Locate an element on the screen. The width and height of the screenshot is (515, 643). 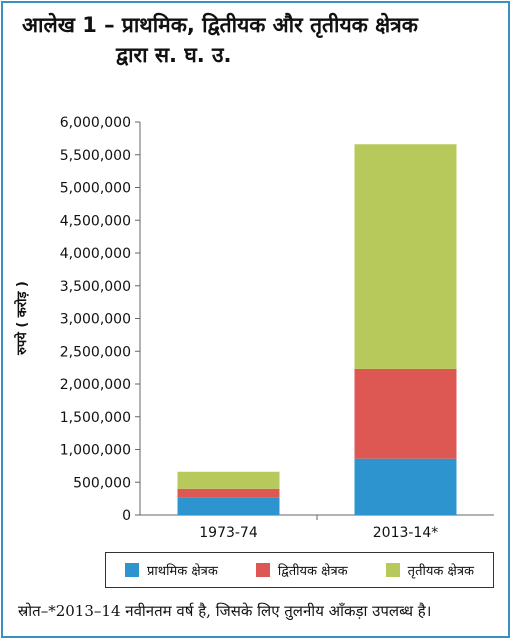
y-tick-label: 500,000 is located at coordinates (102, 483).